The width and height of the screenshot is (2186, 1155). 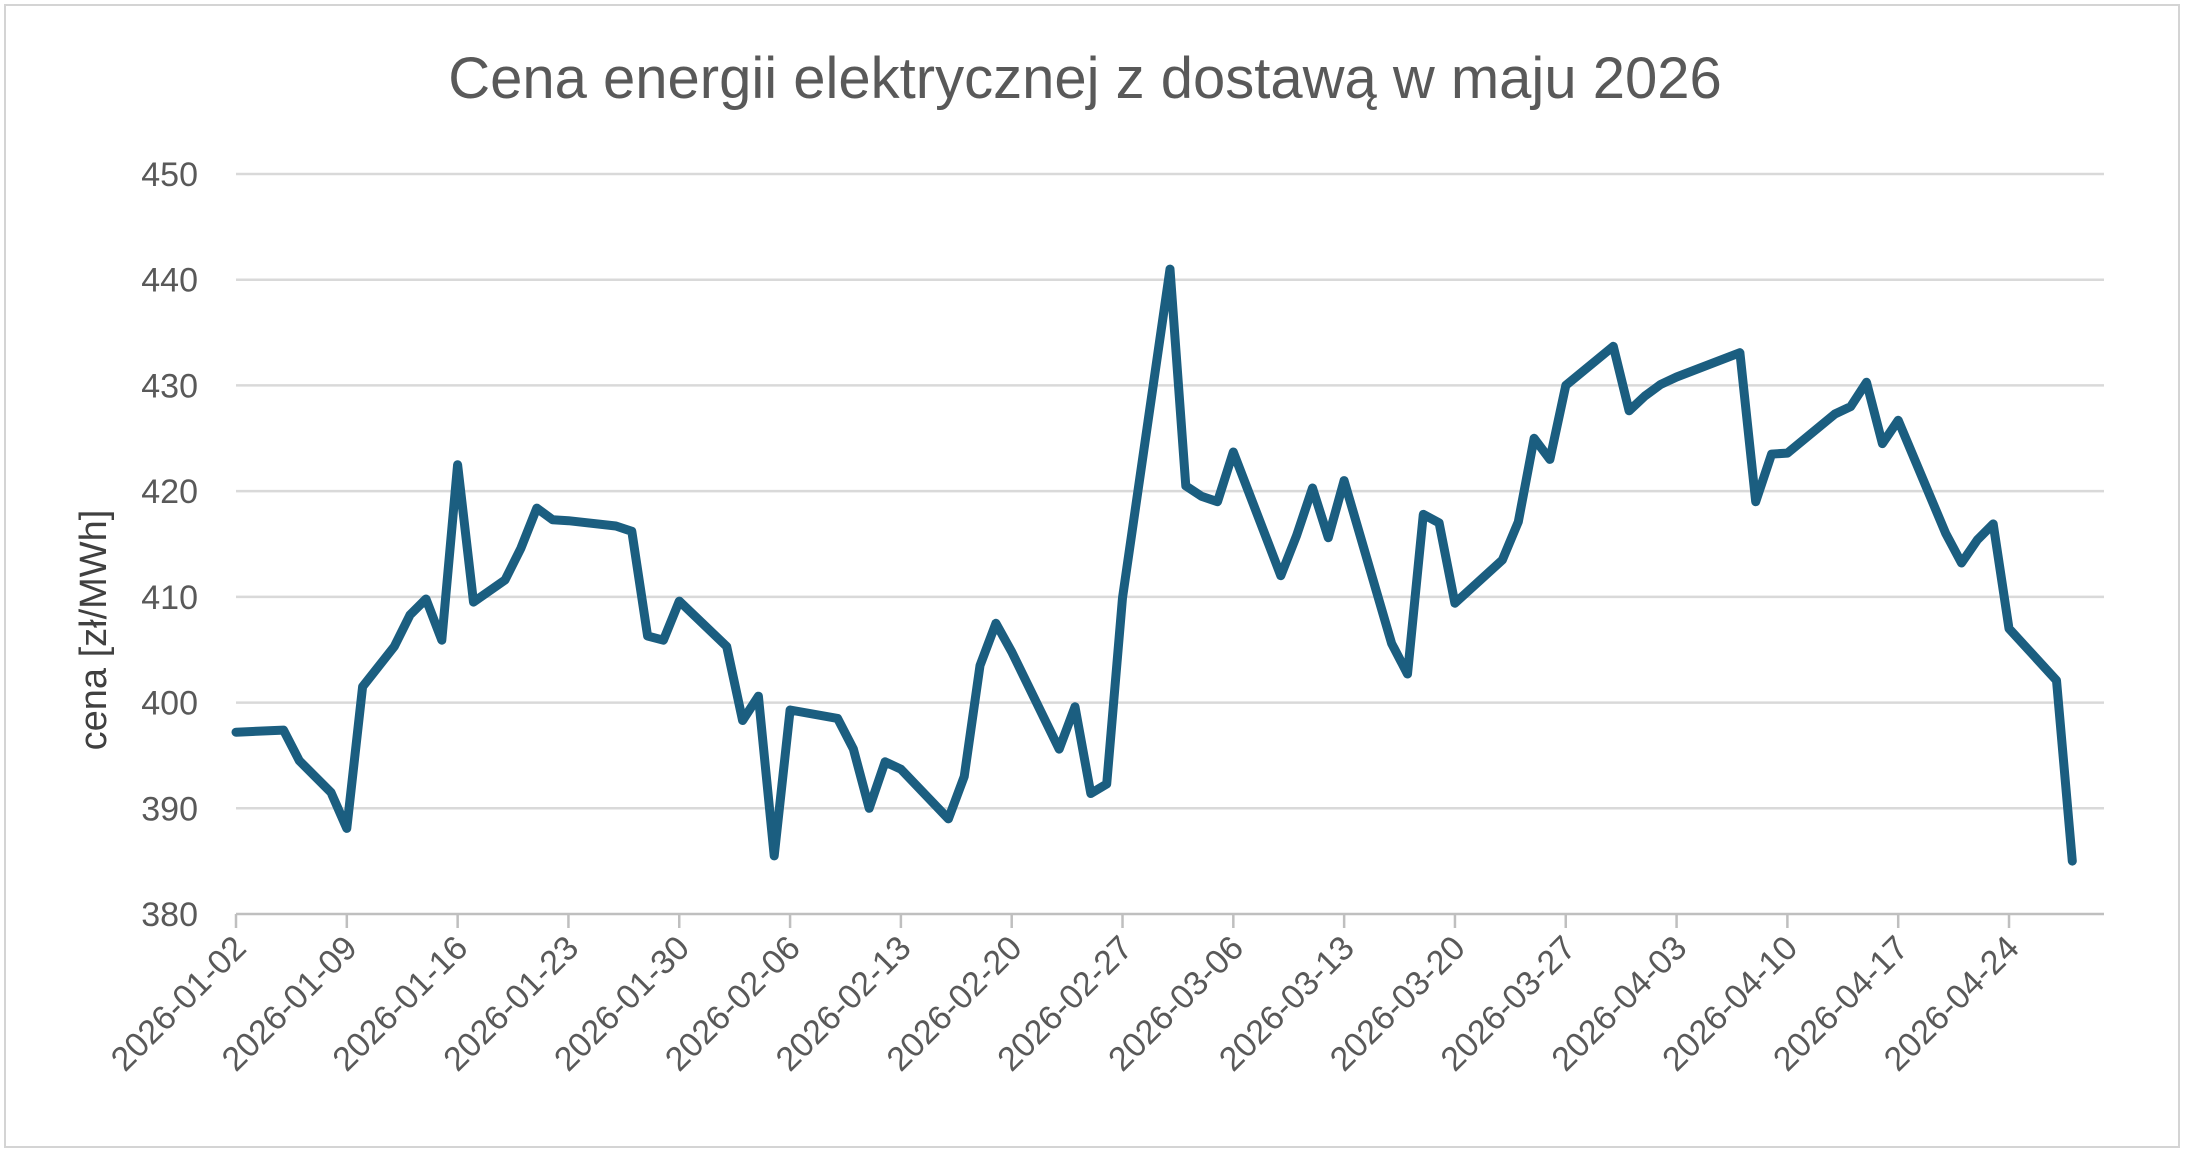 What do you see at coordinates (169, 704) in the screenshot?
I see `y-tick-label: 400` at bounding box center [169, 704].